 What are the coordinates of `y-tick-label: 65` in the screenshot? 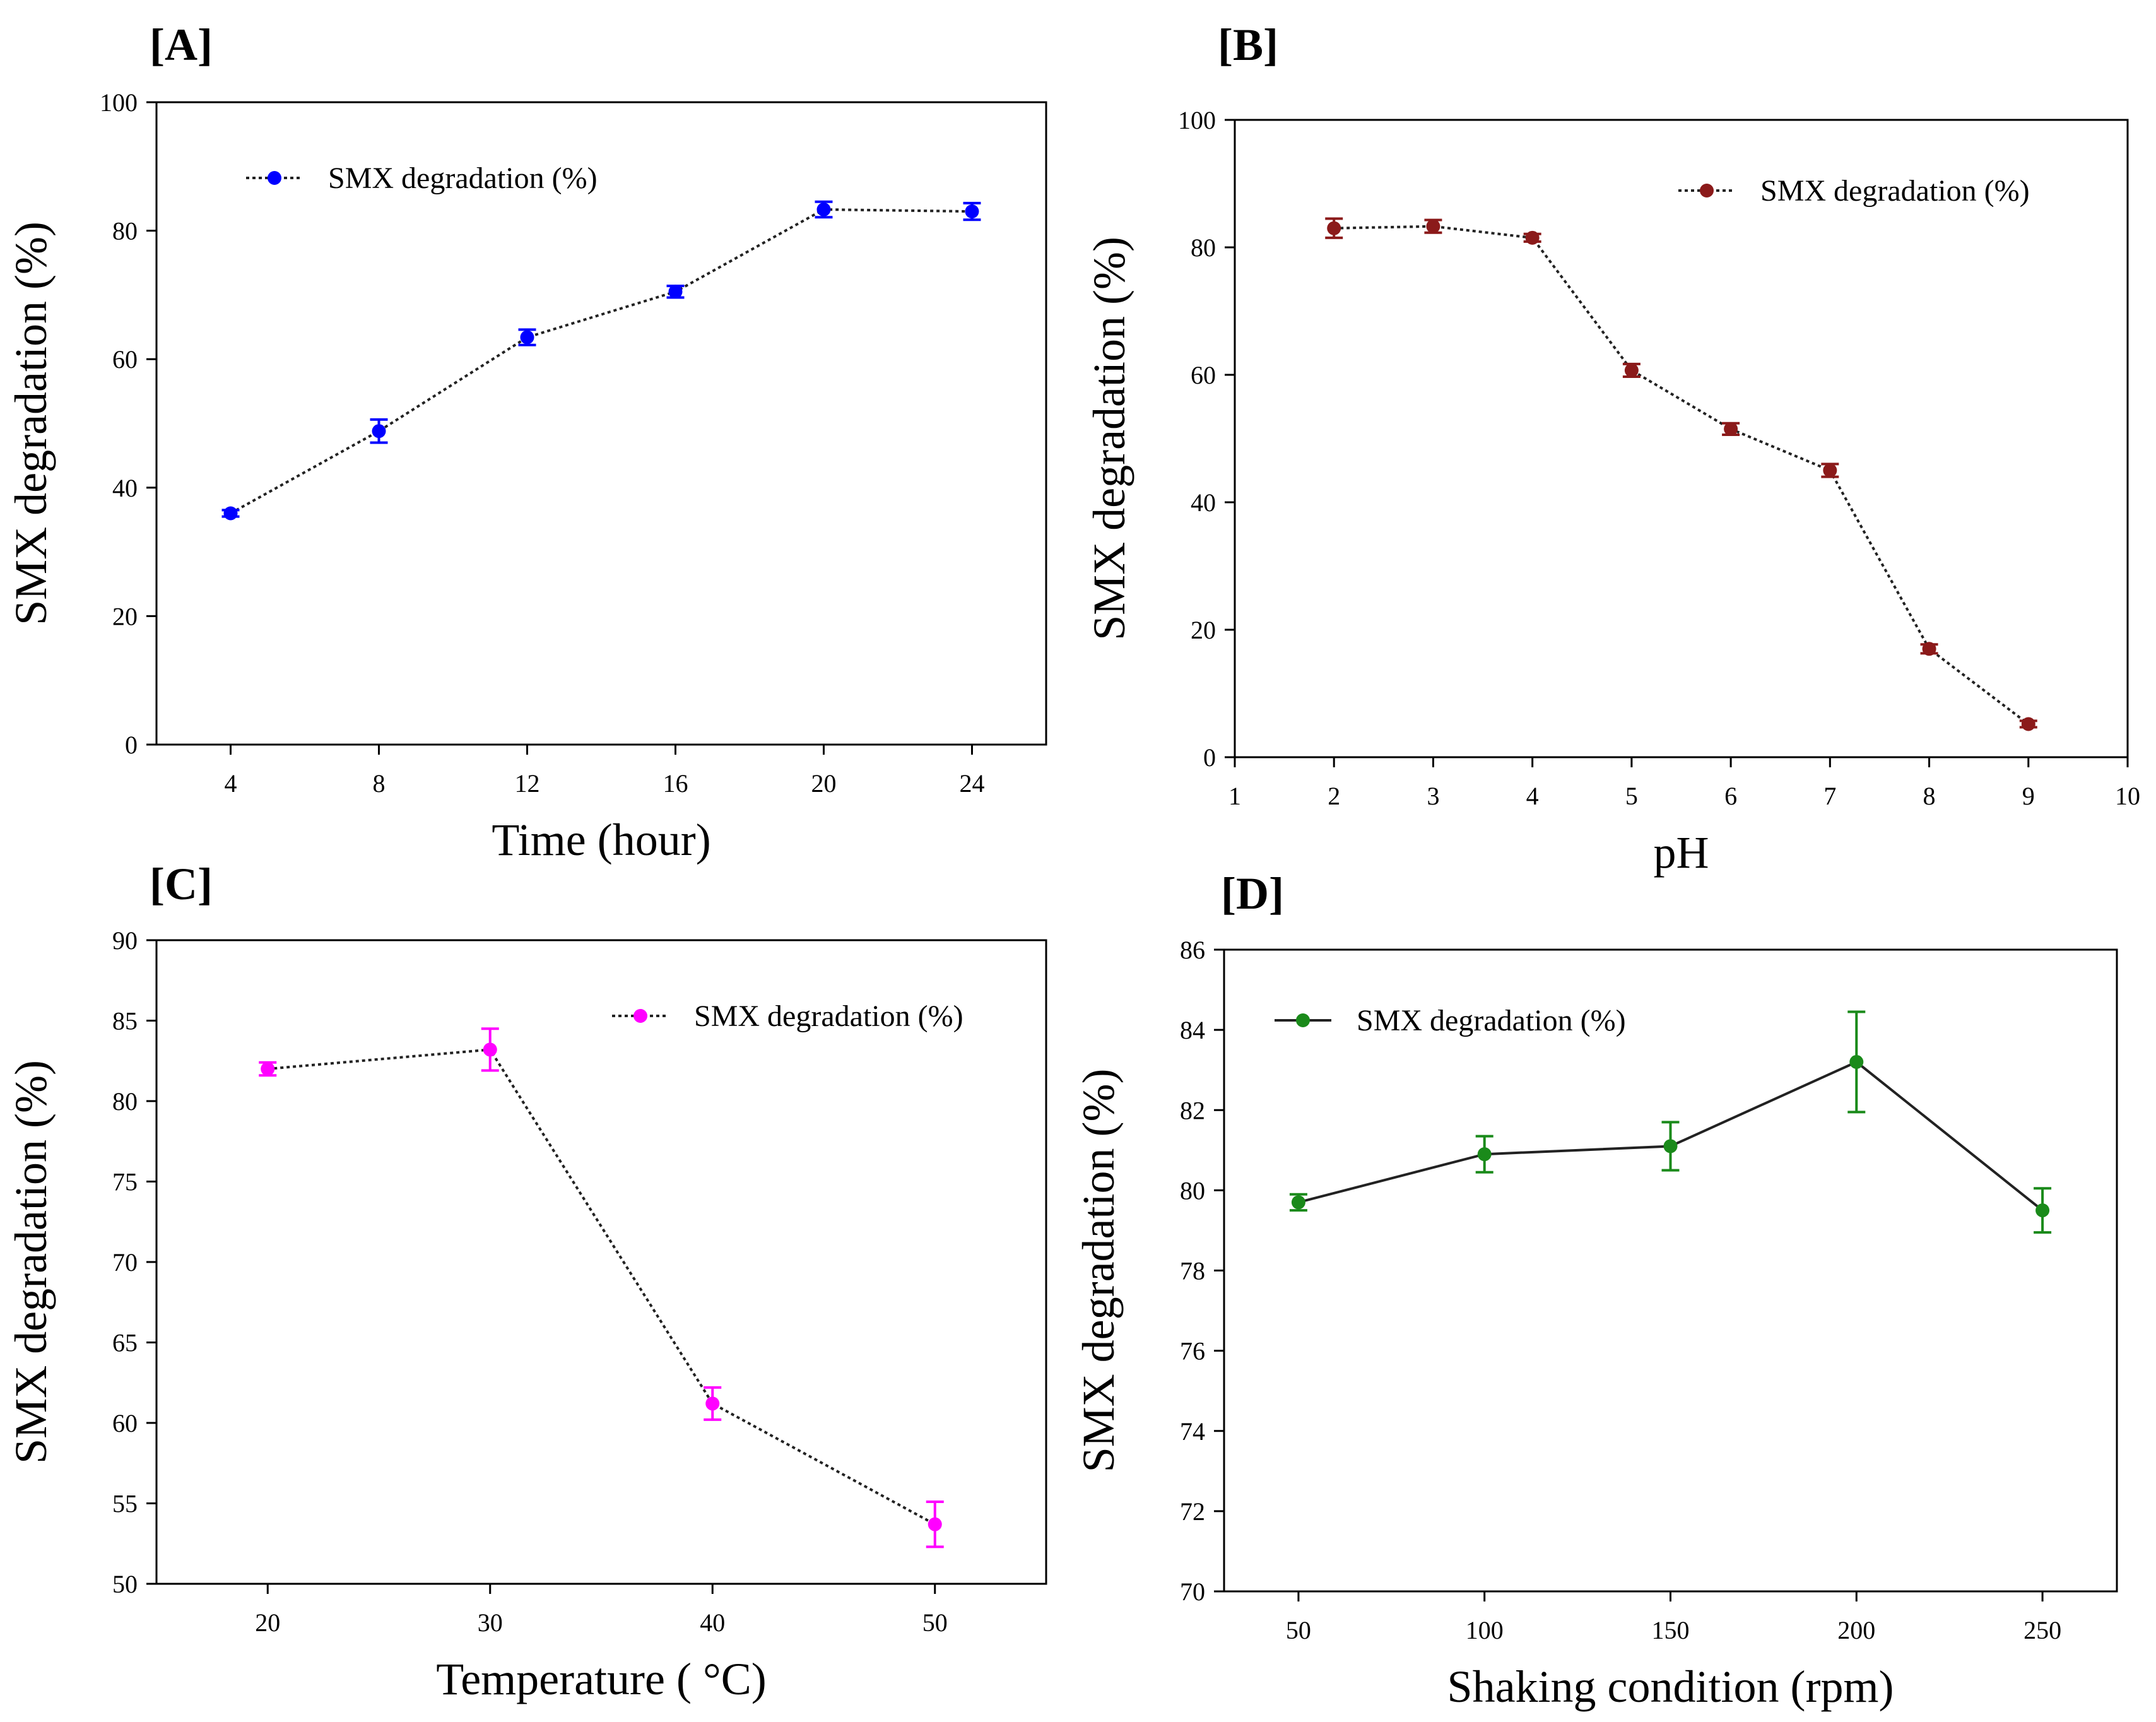 It's located at (125, 1343).